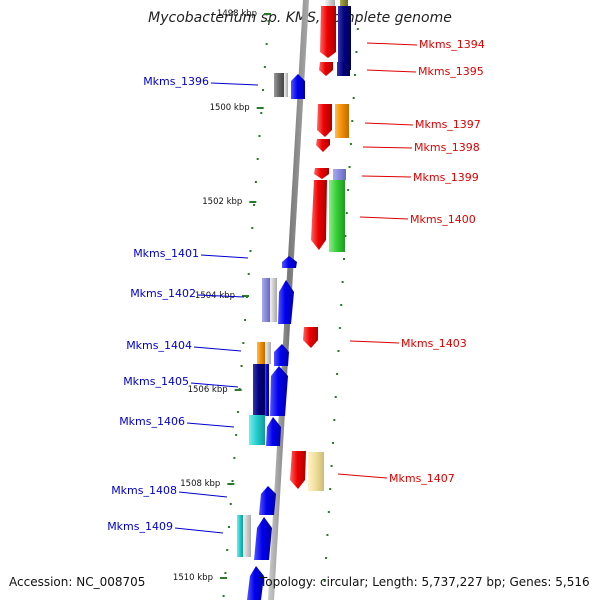  Describe the element at coordinates (200, 484) in the screenshot. I see `tick-label: 1508 kbp` at that location.